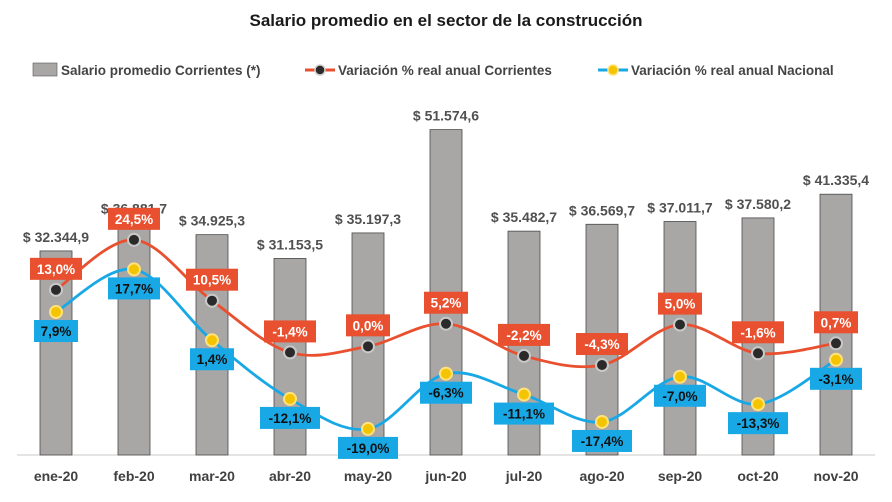  Describe the element at coordinates (290, 476) in the screenshot. I see `x-tick-label: abr-20` at that location.